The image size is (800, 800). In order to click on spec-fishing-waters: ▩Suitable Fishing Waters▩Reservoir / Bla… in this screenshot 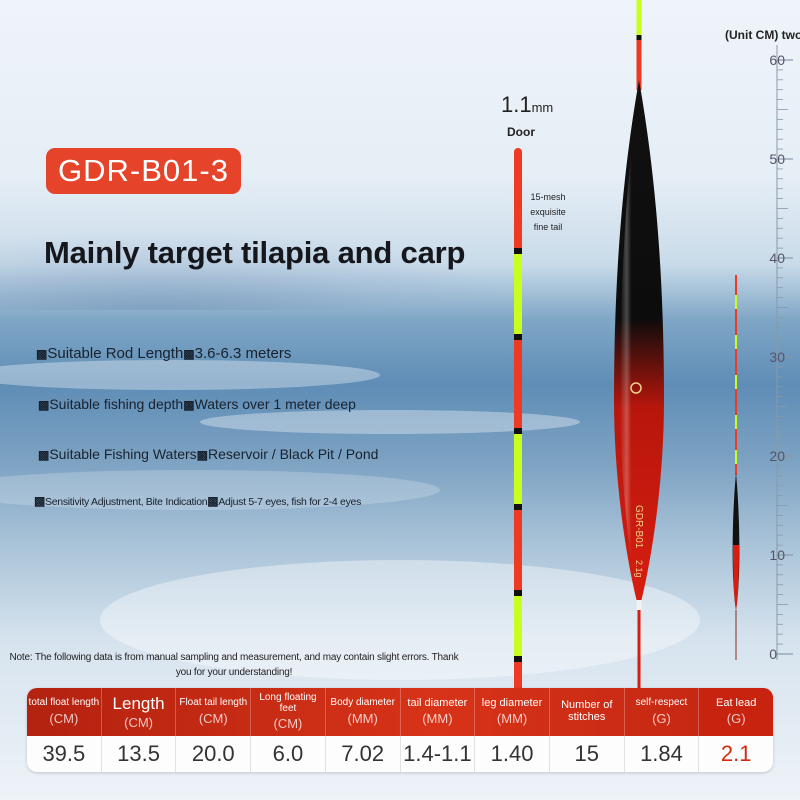, I will do `click(208, 454)`.